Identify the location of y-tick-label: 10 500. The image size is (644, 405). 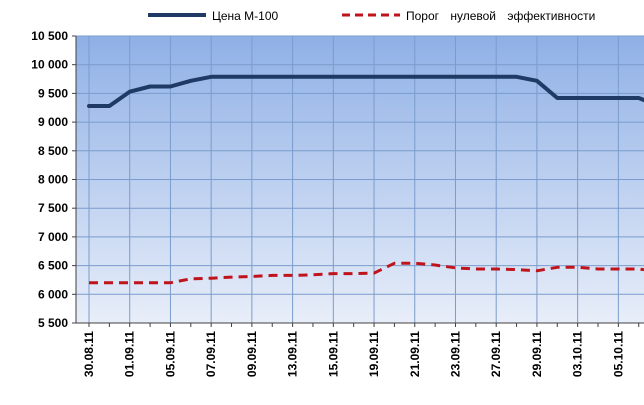
(49, 36).